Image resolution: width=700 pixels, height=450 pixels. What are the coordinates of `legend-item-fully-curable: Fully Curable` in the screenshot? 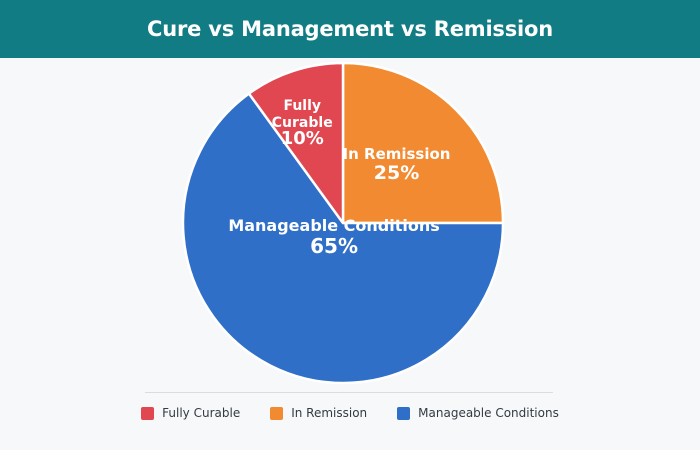 It's located at (190, 413).